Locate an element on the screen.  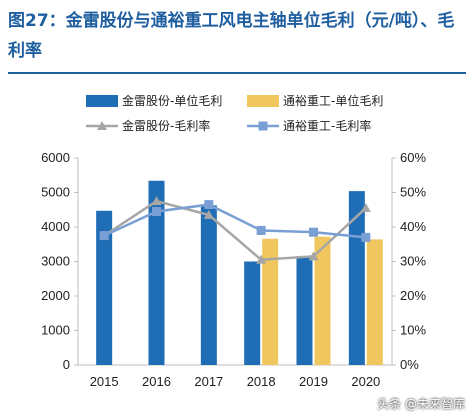
x-tick-label: 2018 is located at coordinates (261, 381).